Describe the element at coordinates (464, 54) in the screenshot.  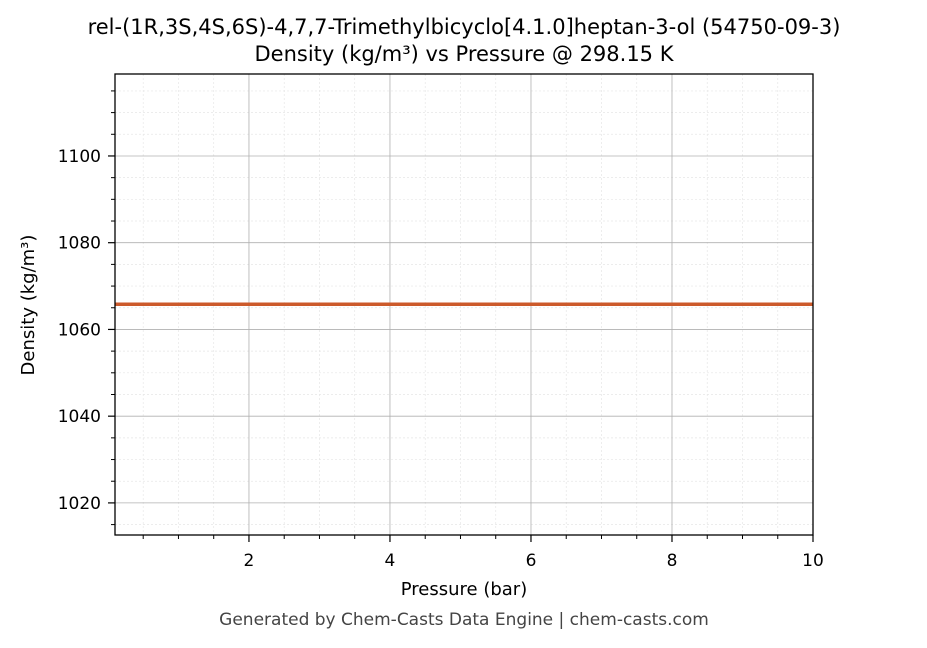
I see `chart-subtitle: Density (kg/m³) vs Pressure @ 298.15 K` at that location.